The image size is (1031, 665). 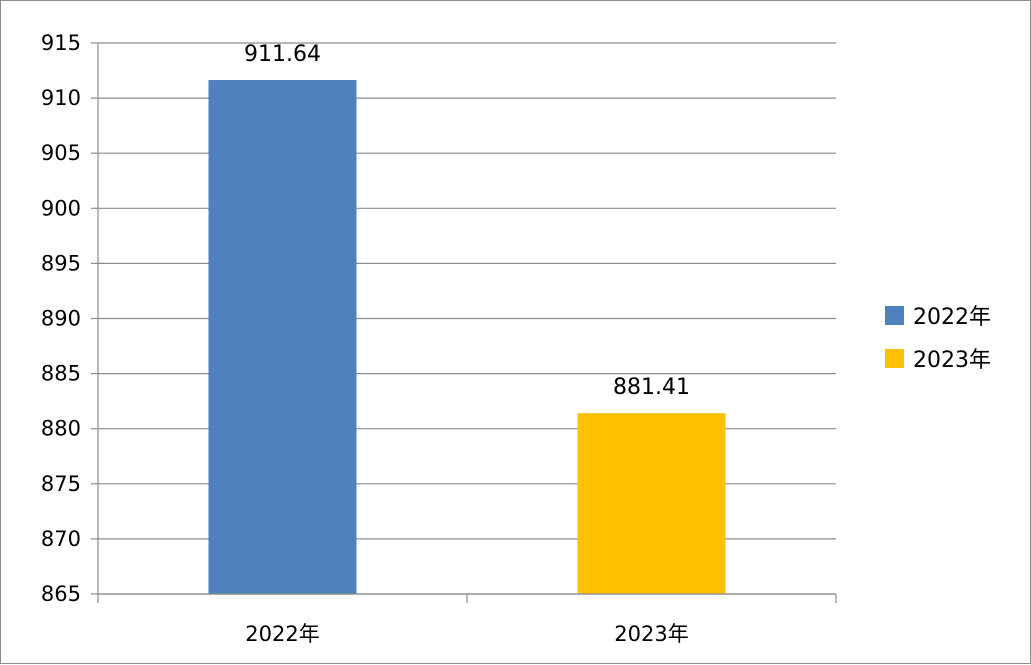 What do you see at coordinates (938, 339) in the screenshot?
I see `legend: 2022年 2023年` at bounding box center [938, 339].